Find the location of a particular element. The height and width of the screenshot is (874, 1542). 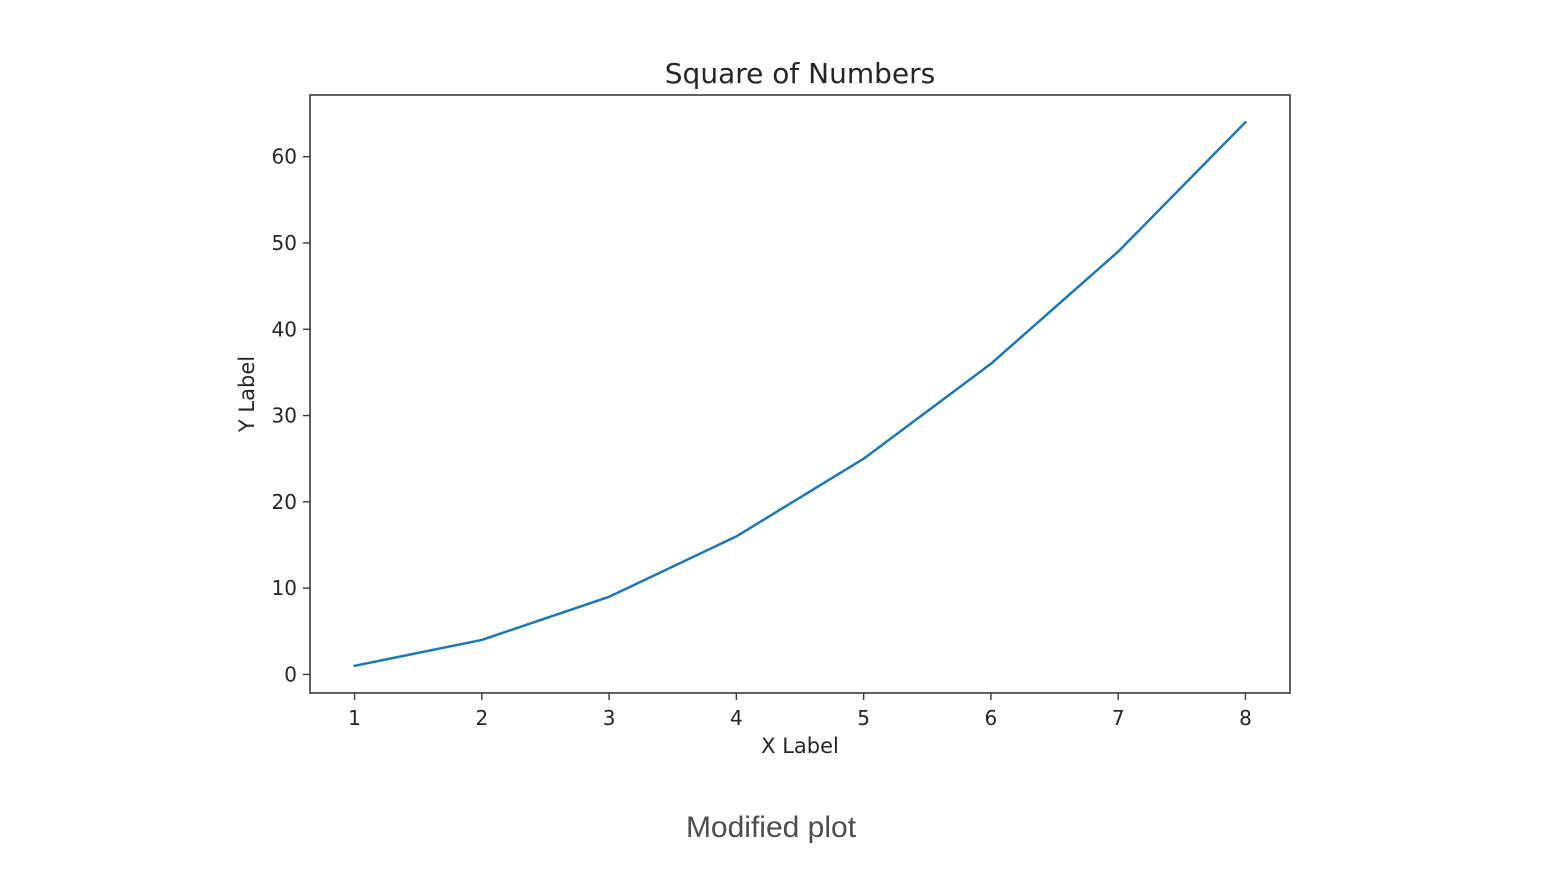

y-tick-label: 10 is located at coordinates (284, 588).